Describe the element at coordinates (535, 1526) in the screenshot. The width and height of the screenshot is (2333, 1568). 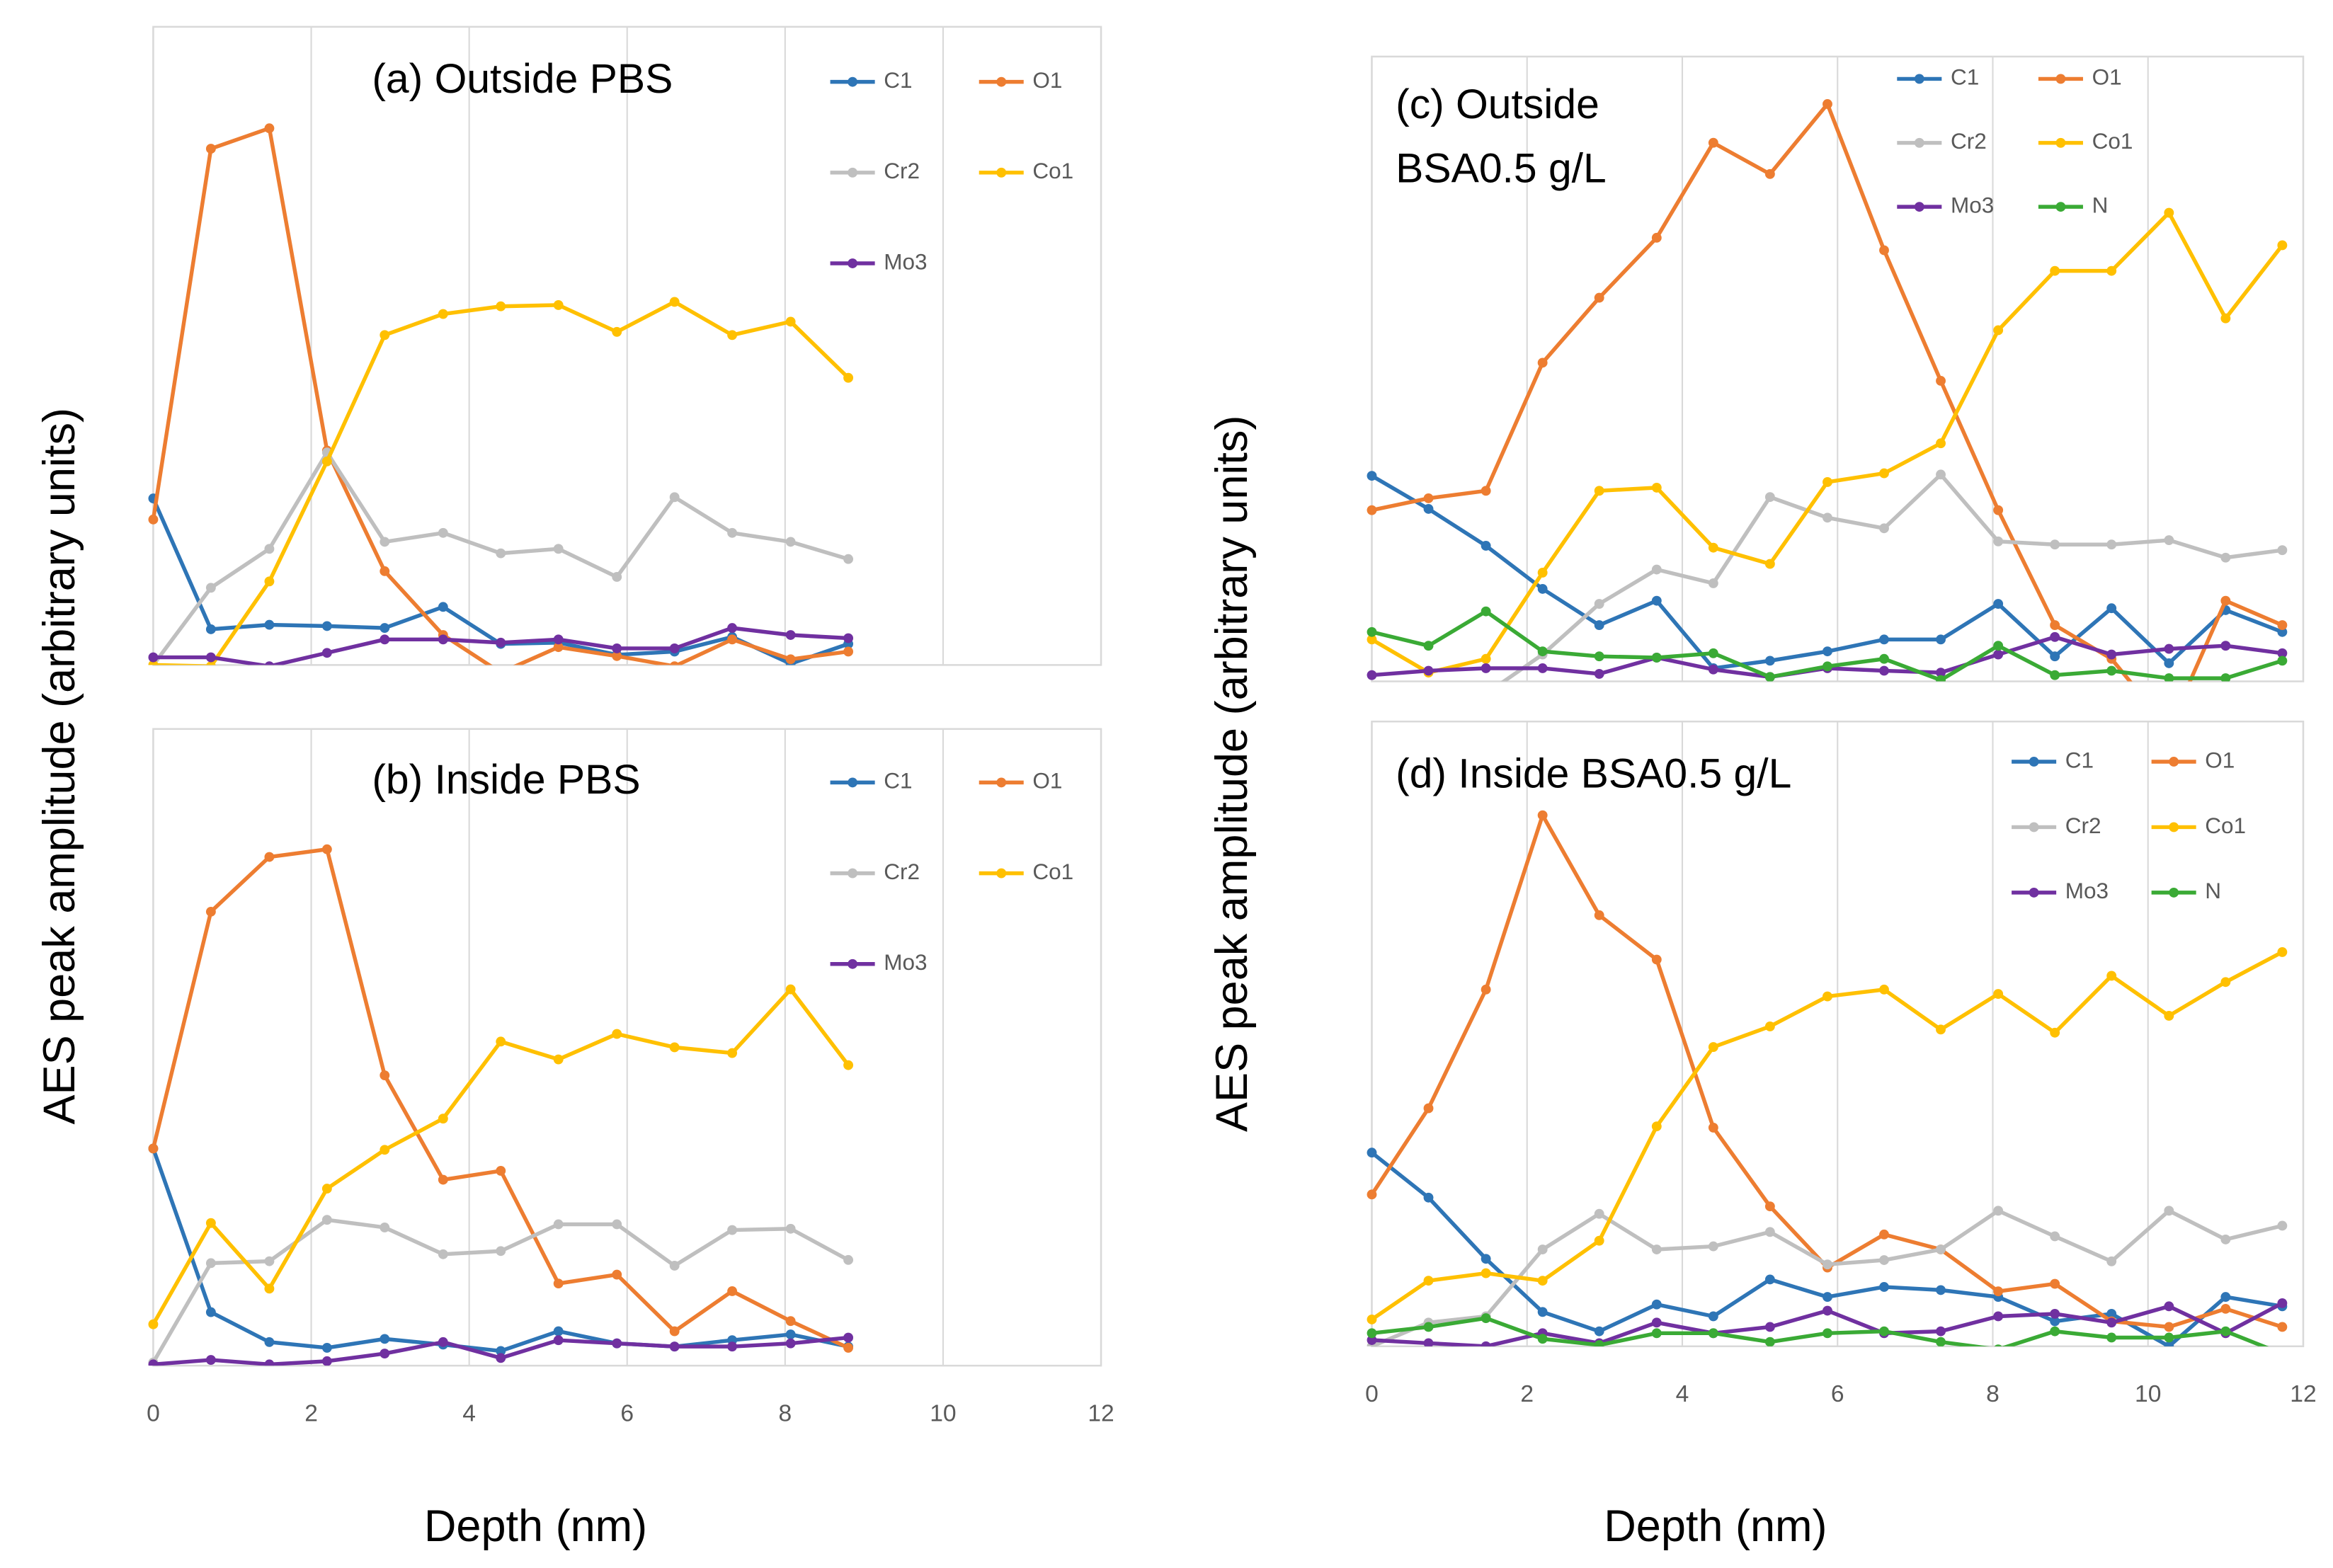
I see `x-axis-label: Depth (nm)` at that location.